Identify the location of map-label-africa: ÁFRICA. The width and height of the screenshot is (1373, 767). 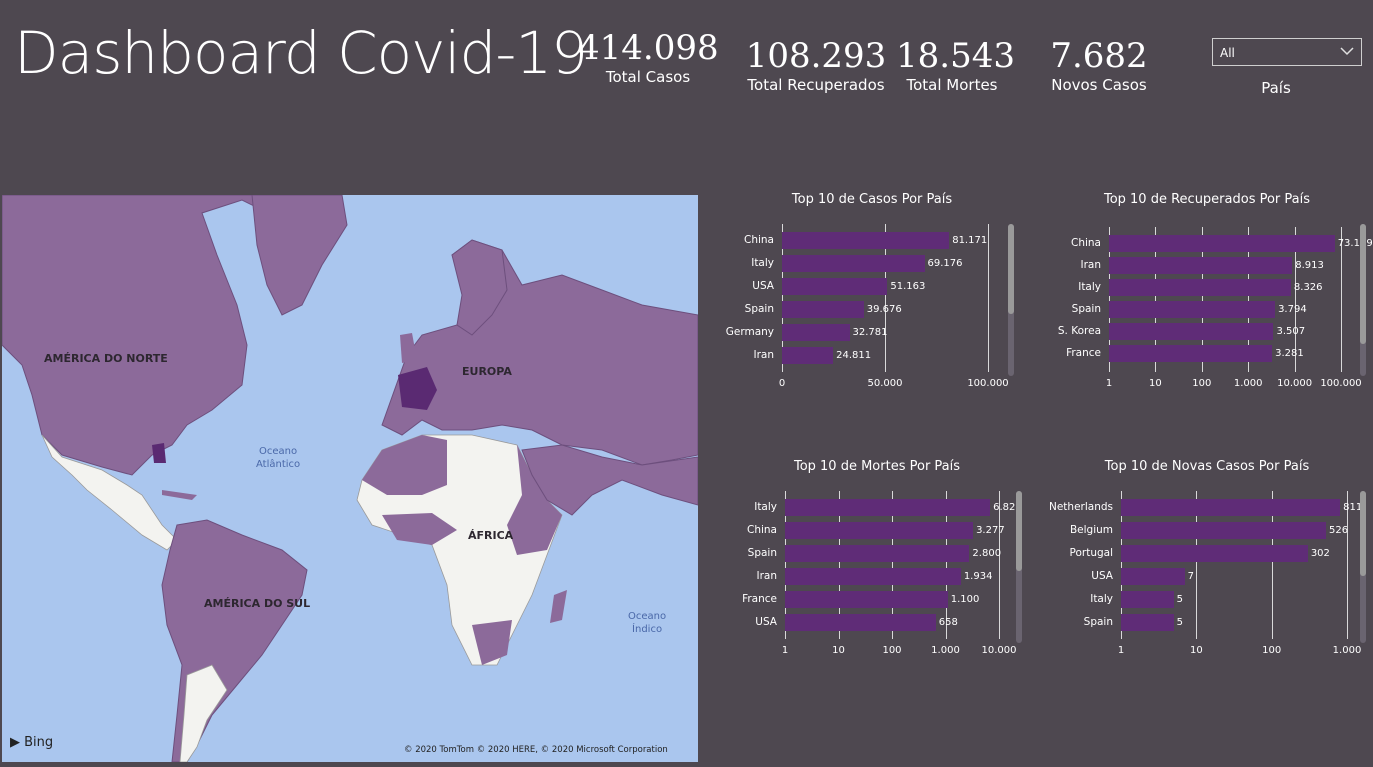
(490, 535).